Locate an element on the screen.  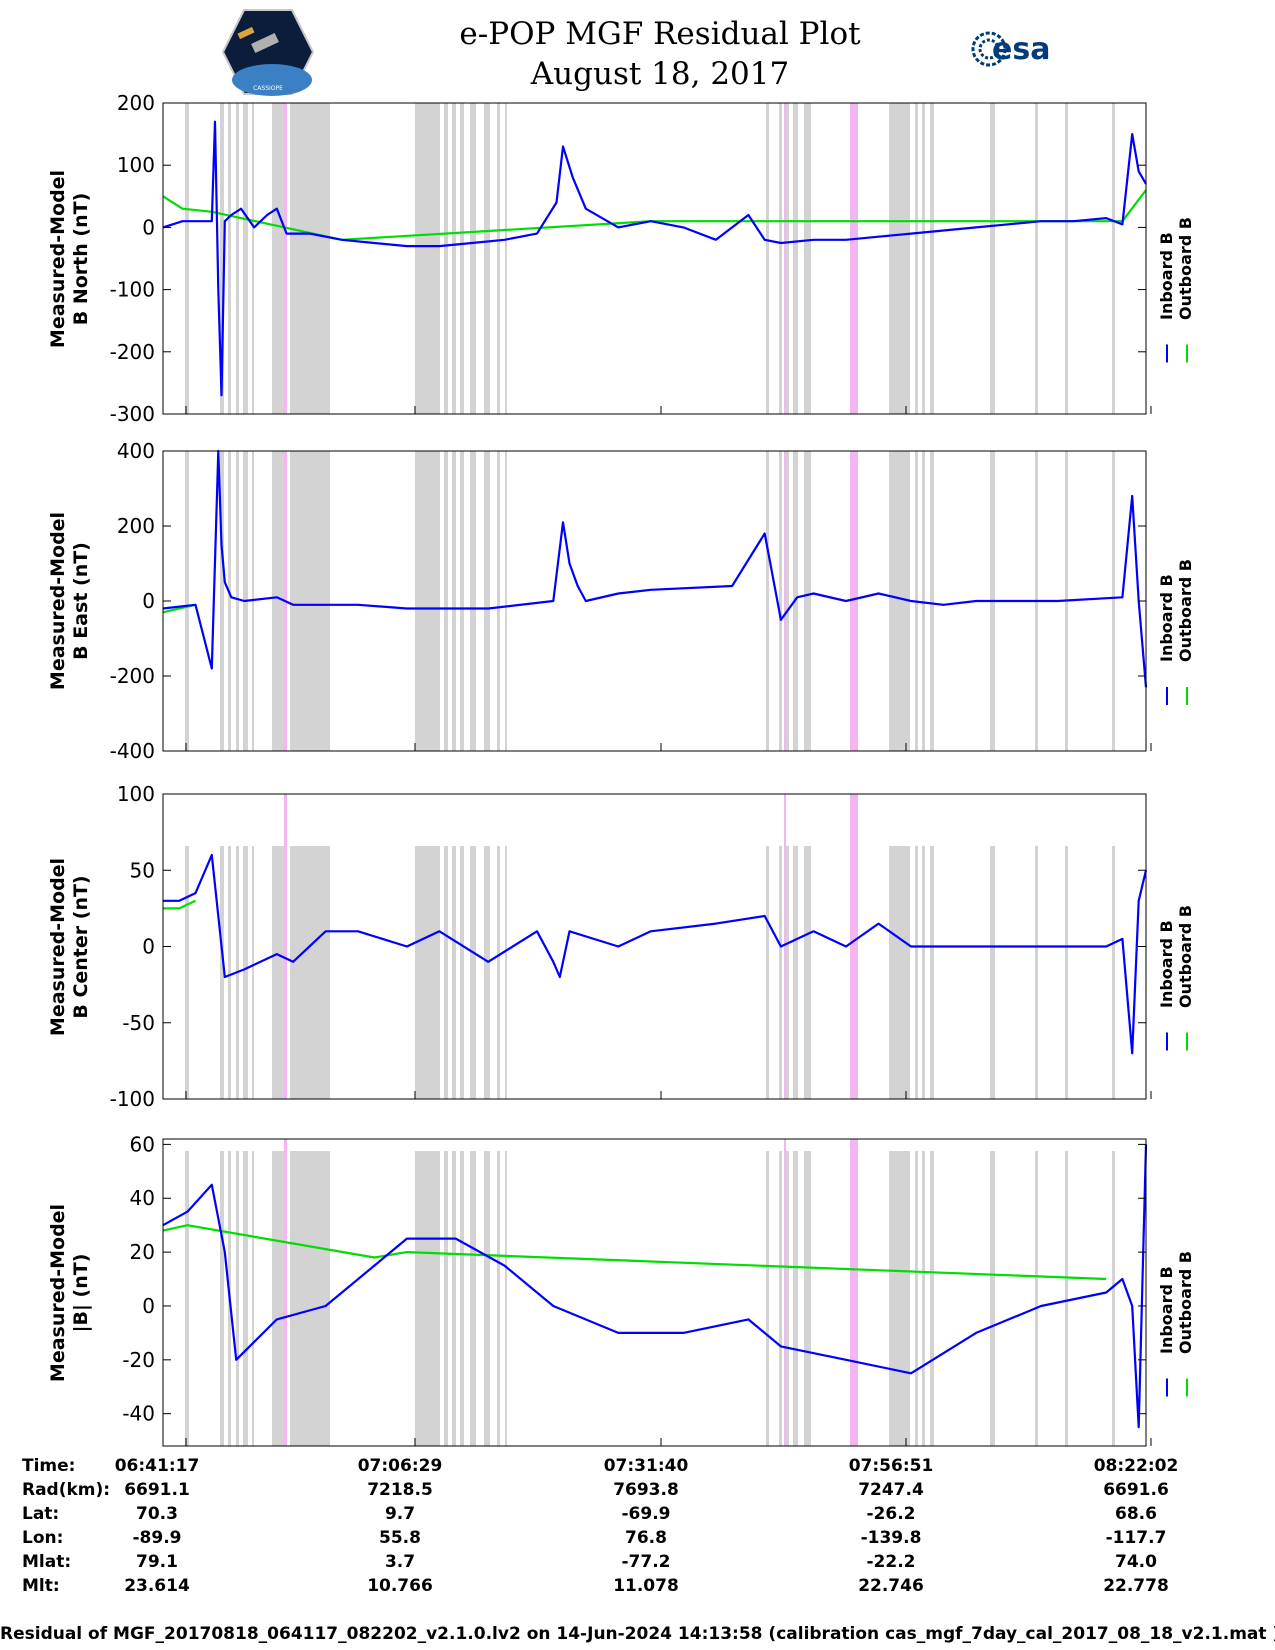
info-row-mlt: Mlt: 23.614 10.766 11.078 22.746 22.778 is located at coordinates (595, 1586).